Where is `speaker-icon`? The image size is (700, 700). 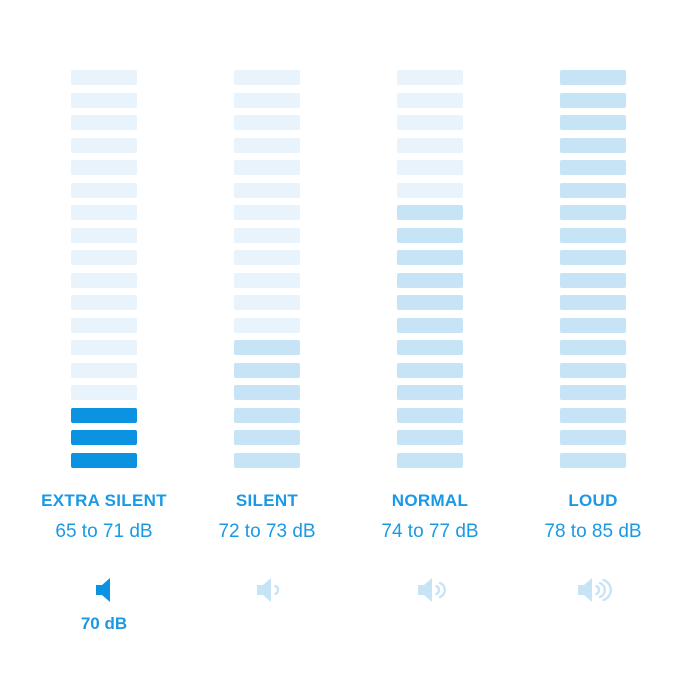
speaker-icon is located at coordinates (104, 590).